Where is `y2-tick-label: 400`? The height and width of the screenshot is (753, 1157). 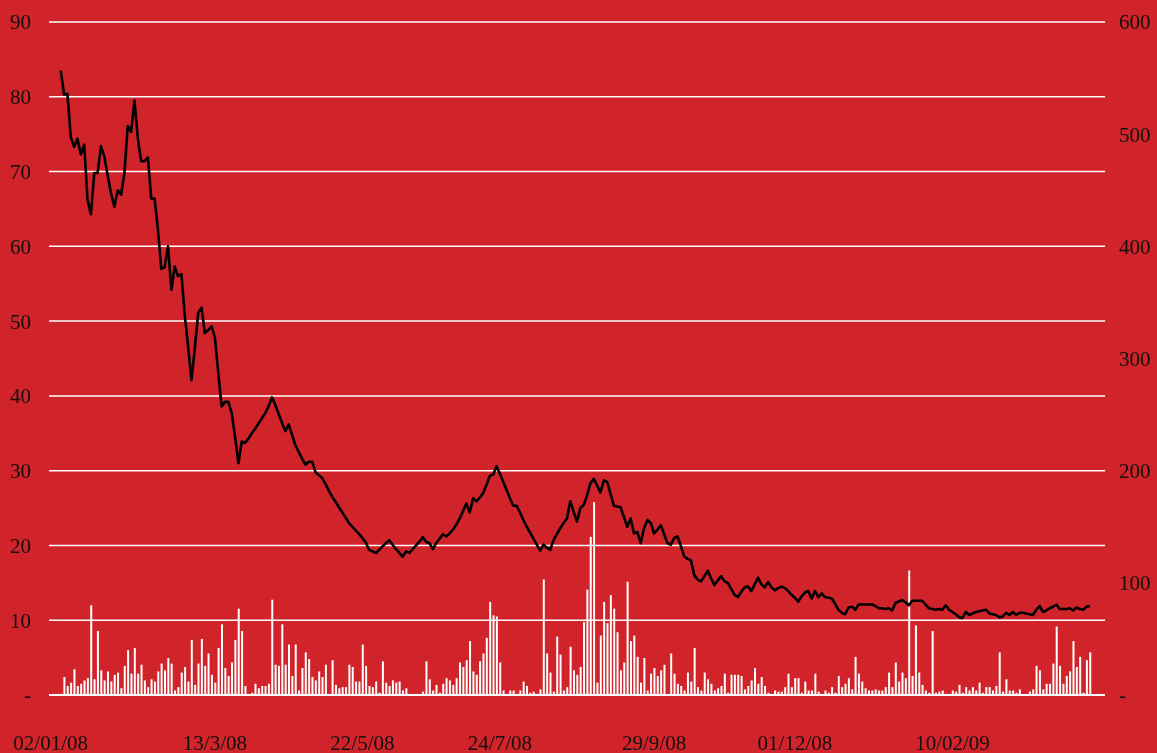
y2-tick-label: 400 is located at coordinates (1135, 246).